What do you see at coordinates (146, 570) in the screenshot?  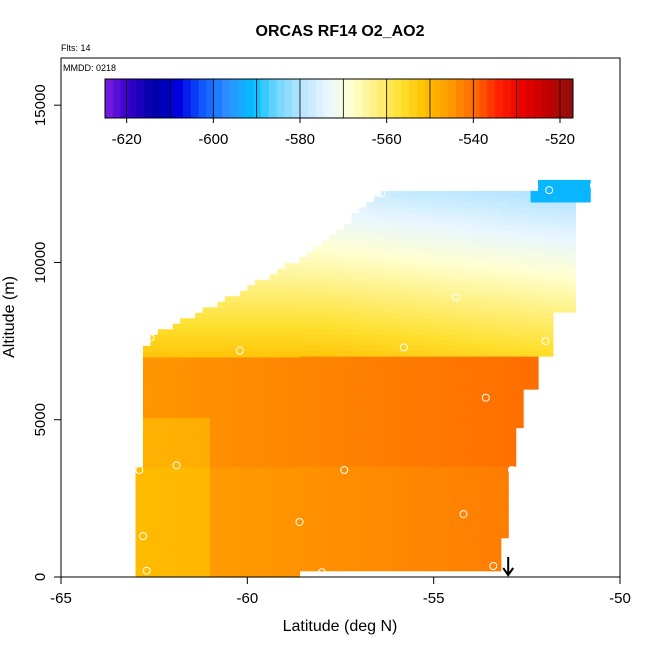 I see `profile-point` at bounding box center [146, 570].